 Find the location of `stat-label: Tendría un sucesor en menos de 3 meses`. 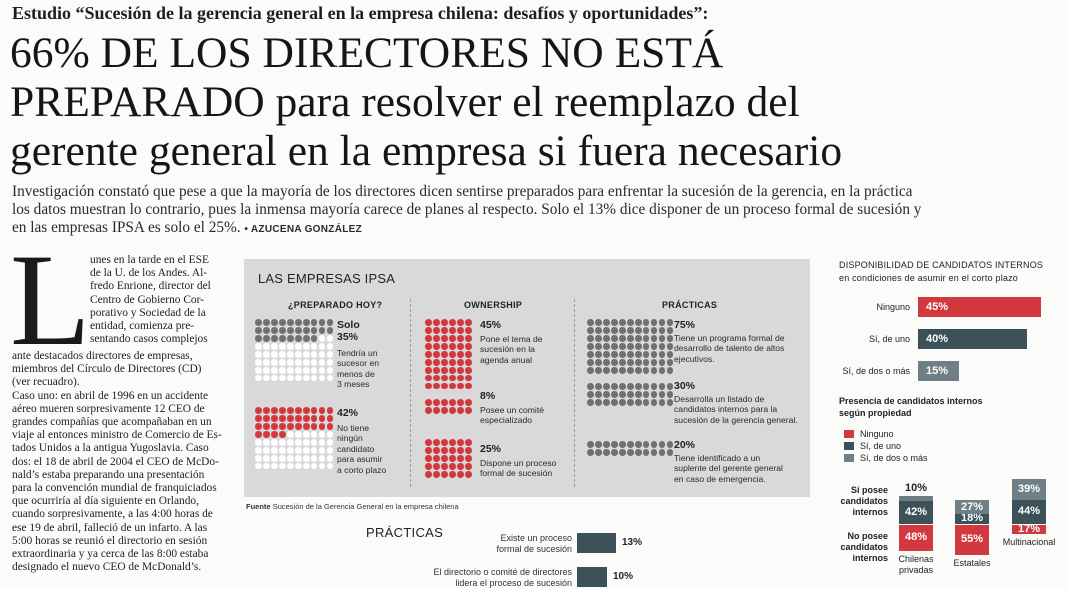

stat-label: Tendría un sucesor en menos de 3 meses is located at coordinates (358, 369).